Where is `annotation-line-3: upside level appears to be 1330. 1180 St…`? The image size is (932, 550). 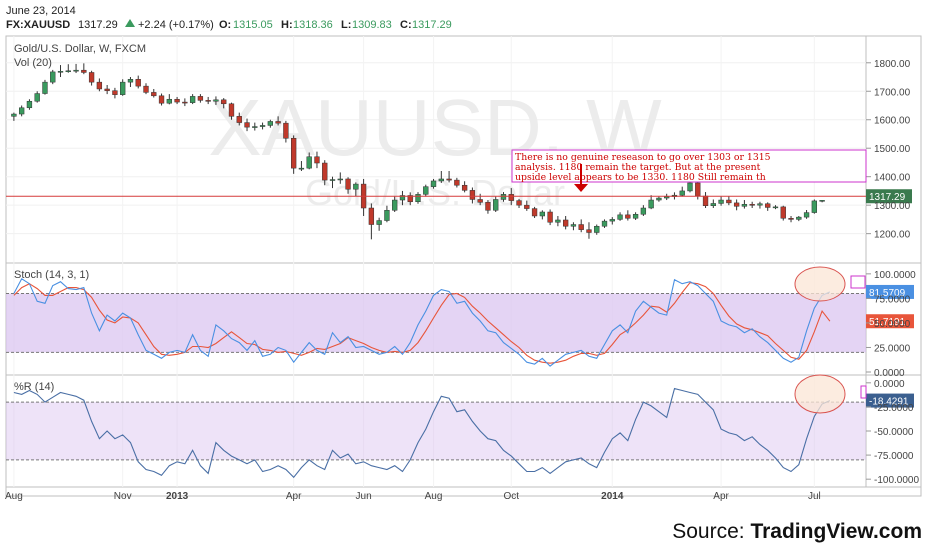 annotation-line-3: upside level appears to be 1330. 1180 St… is located at coordinates (640, 177).